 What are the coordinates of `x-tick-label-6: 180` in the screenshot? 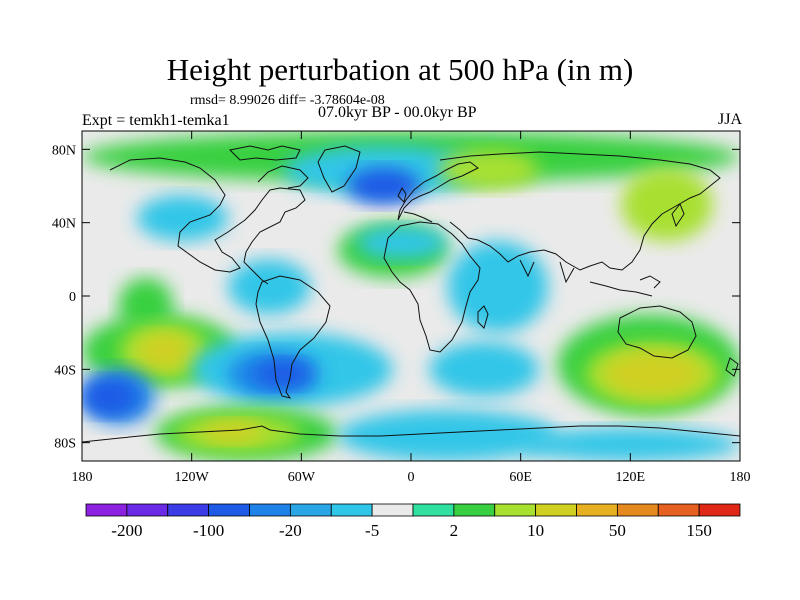 It's located at (740, 477).